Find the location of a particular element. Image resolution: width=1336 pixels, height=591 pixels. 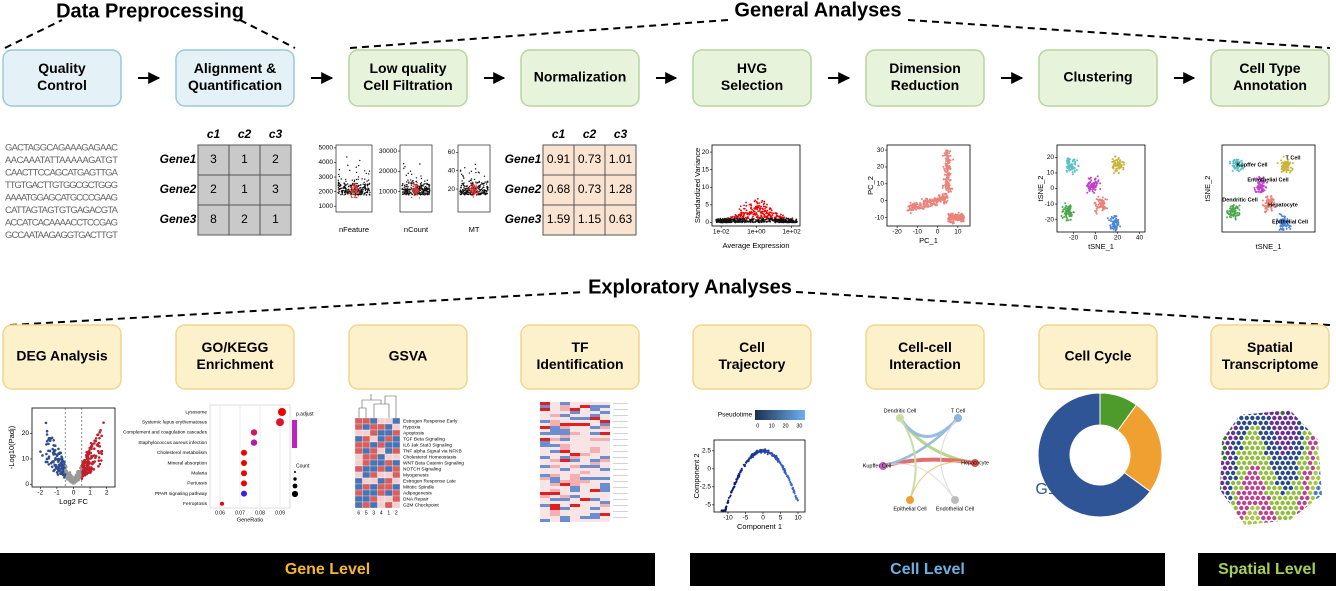

enrichment-dot is located at coordinates (244, 463).